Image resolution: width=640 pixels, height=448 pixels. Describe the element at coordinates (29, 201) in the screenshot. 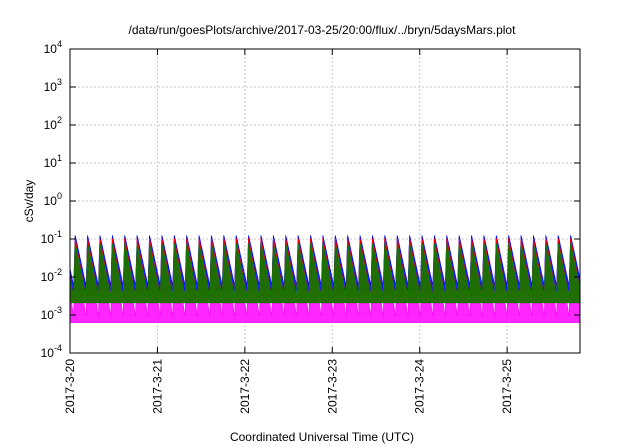

I see `y-axis-label: cSv/day` at that location.